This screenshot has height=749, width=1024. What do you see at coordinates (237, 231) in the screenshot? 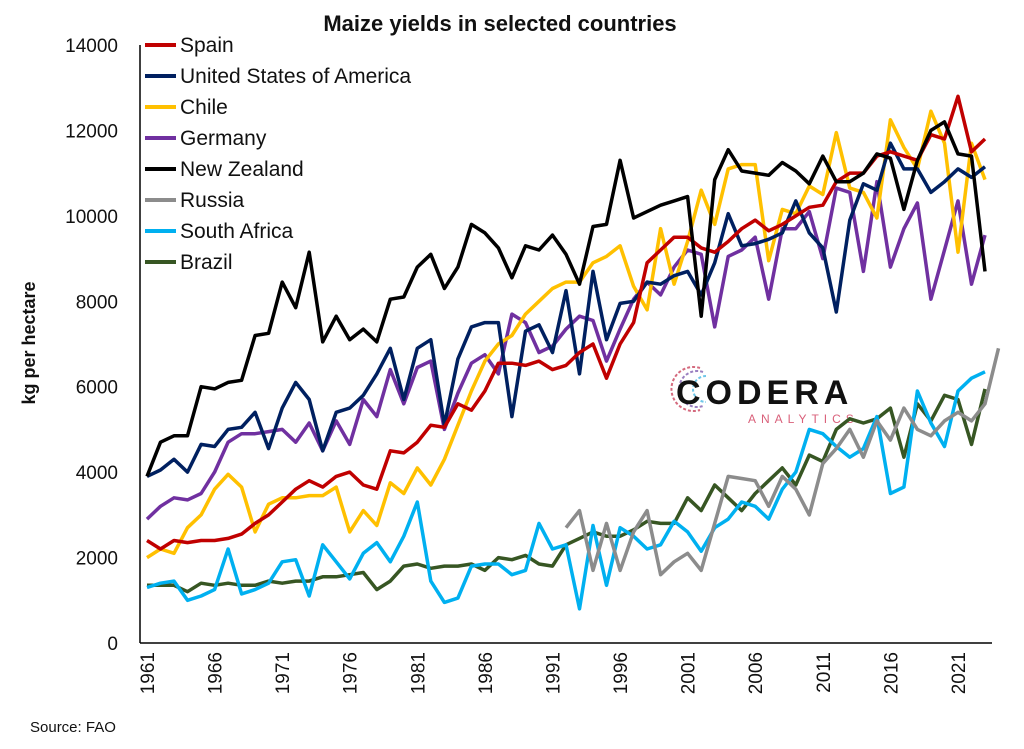
I see `legend-label: South Africa` at bounding box center [237, 231].